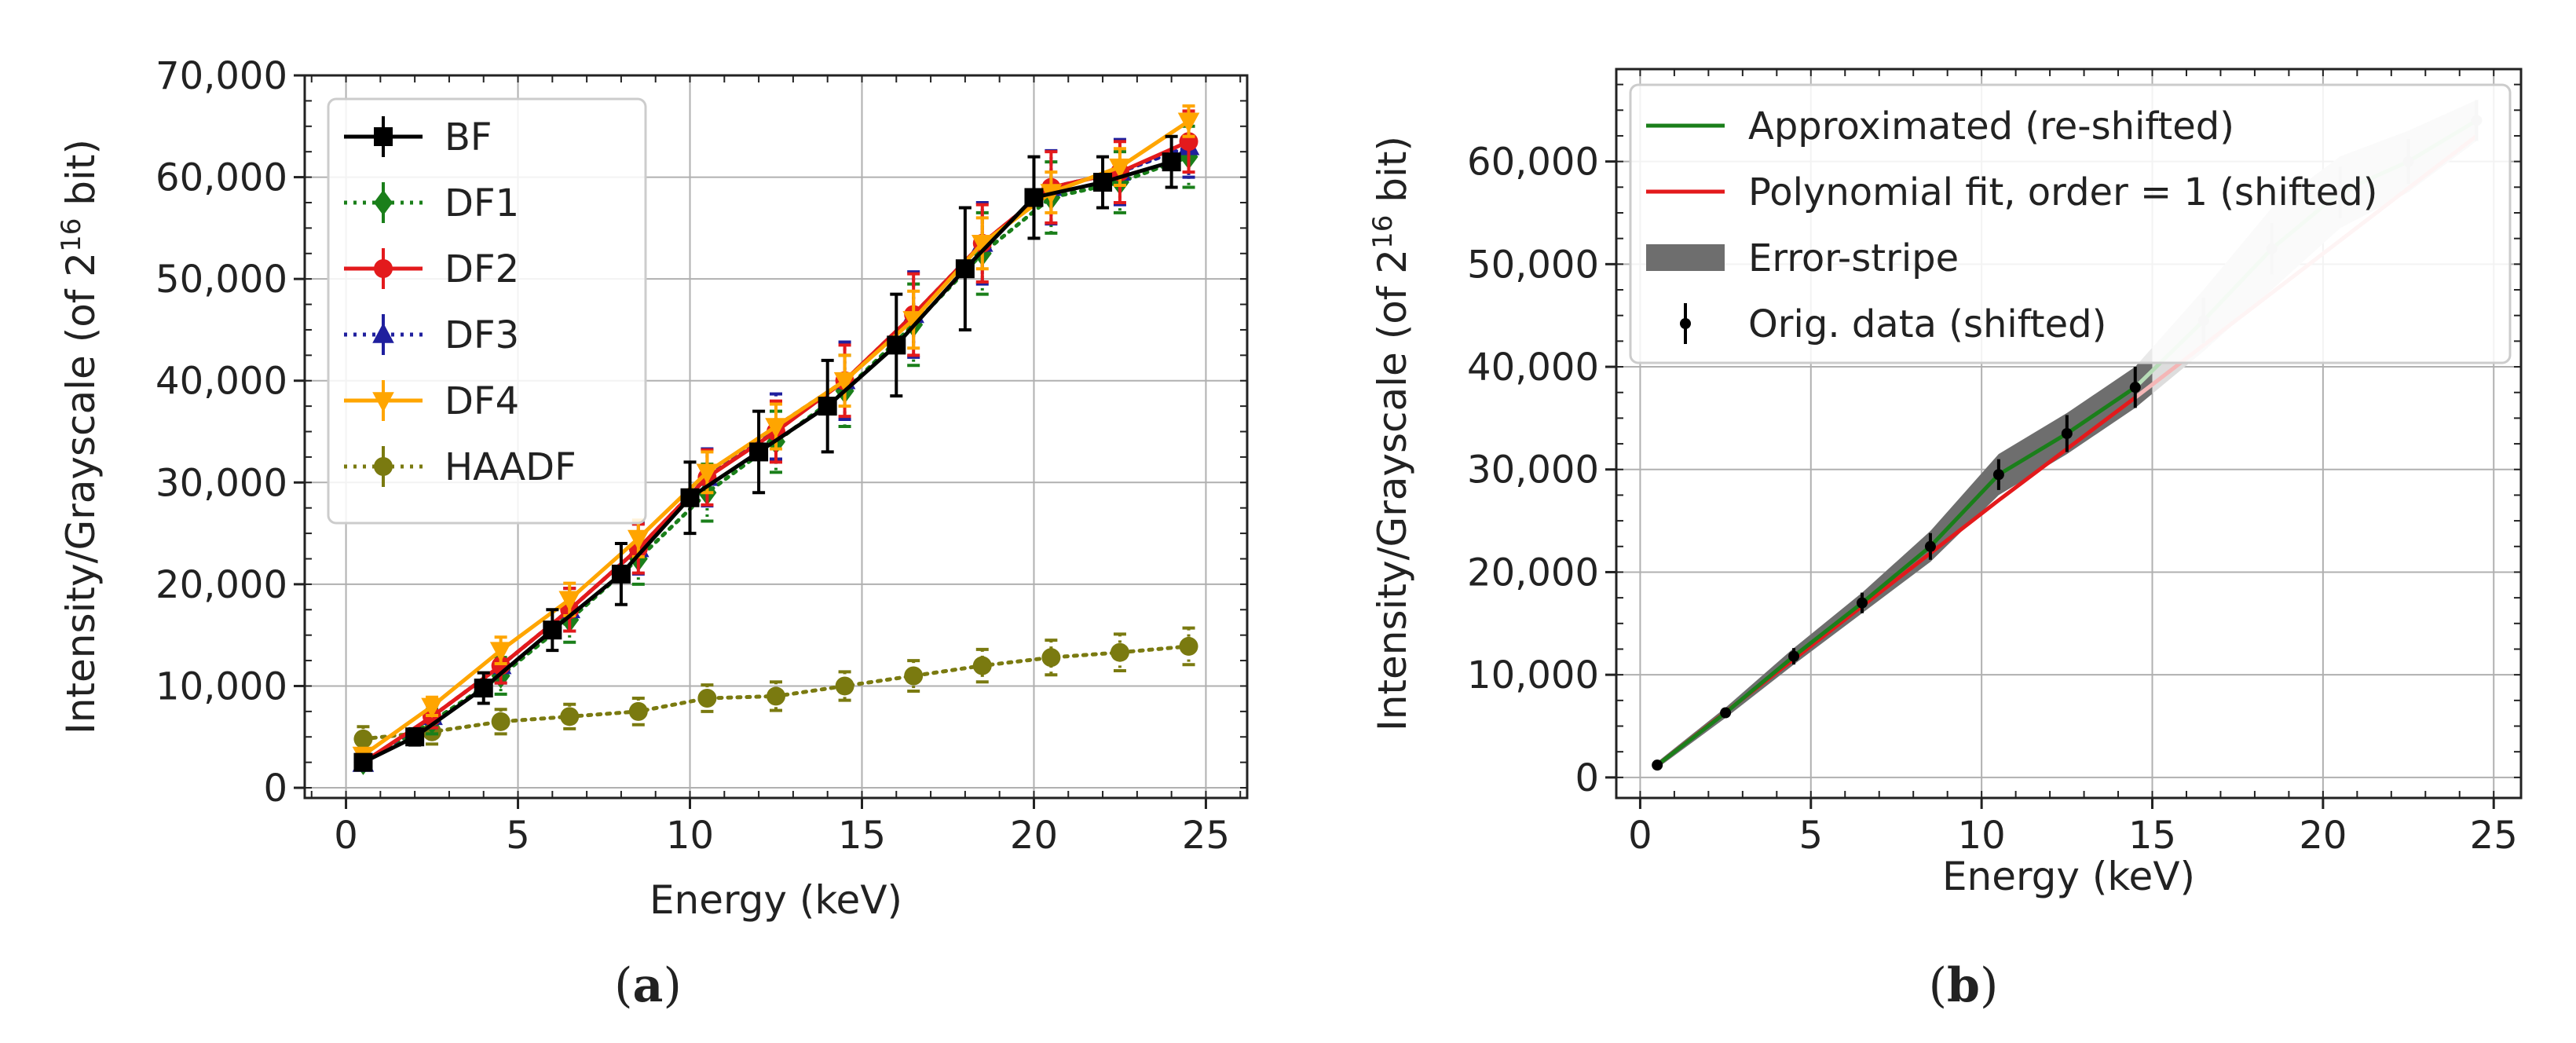 Image resolution: width=2576 pixels, height=1043 pixels. I want to click on legend-a-df1-label: DF1, so click(482, 203).